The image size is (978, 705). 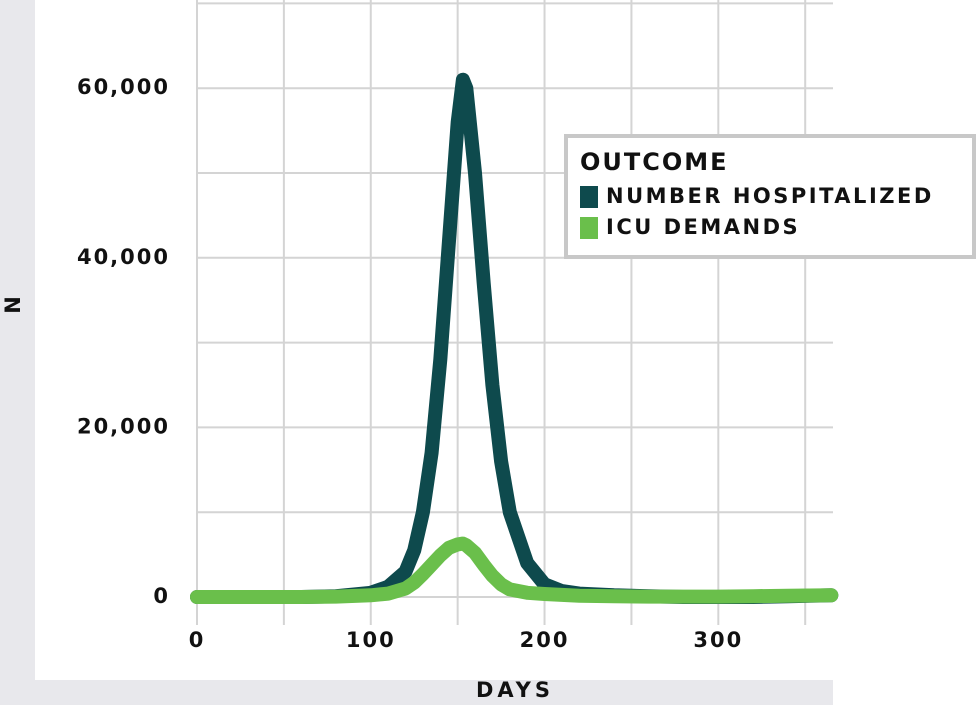 I want to click on series-line, so click(x=514, y=570).